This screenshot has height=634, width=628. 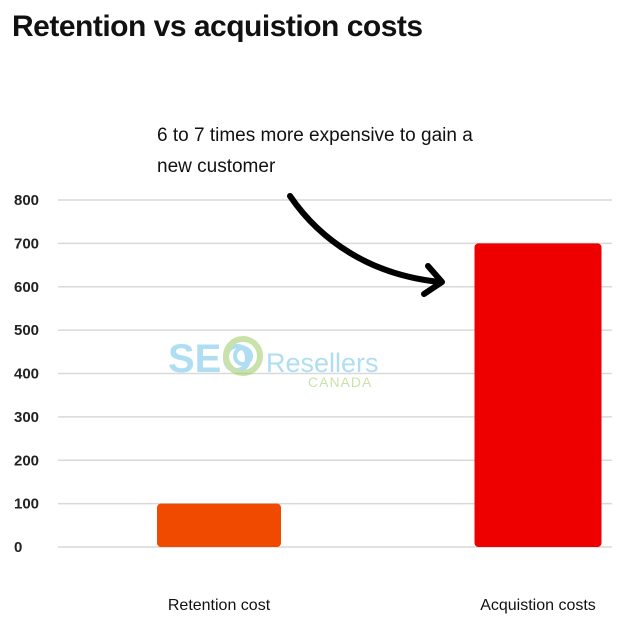 I want to click on y-tick-label: 0, so click(x=18, y=547).